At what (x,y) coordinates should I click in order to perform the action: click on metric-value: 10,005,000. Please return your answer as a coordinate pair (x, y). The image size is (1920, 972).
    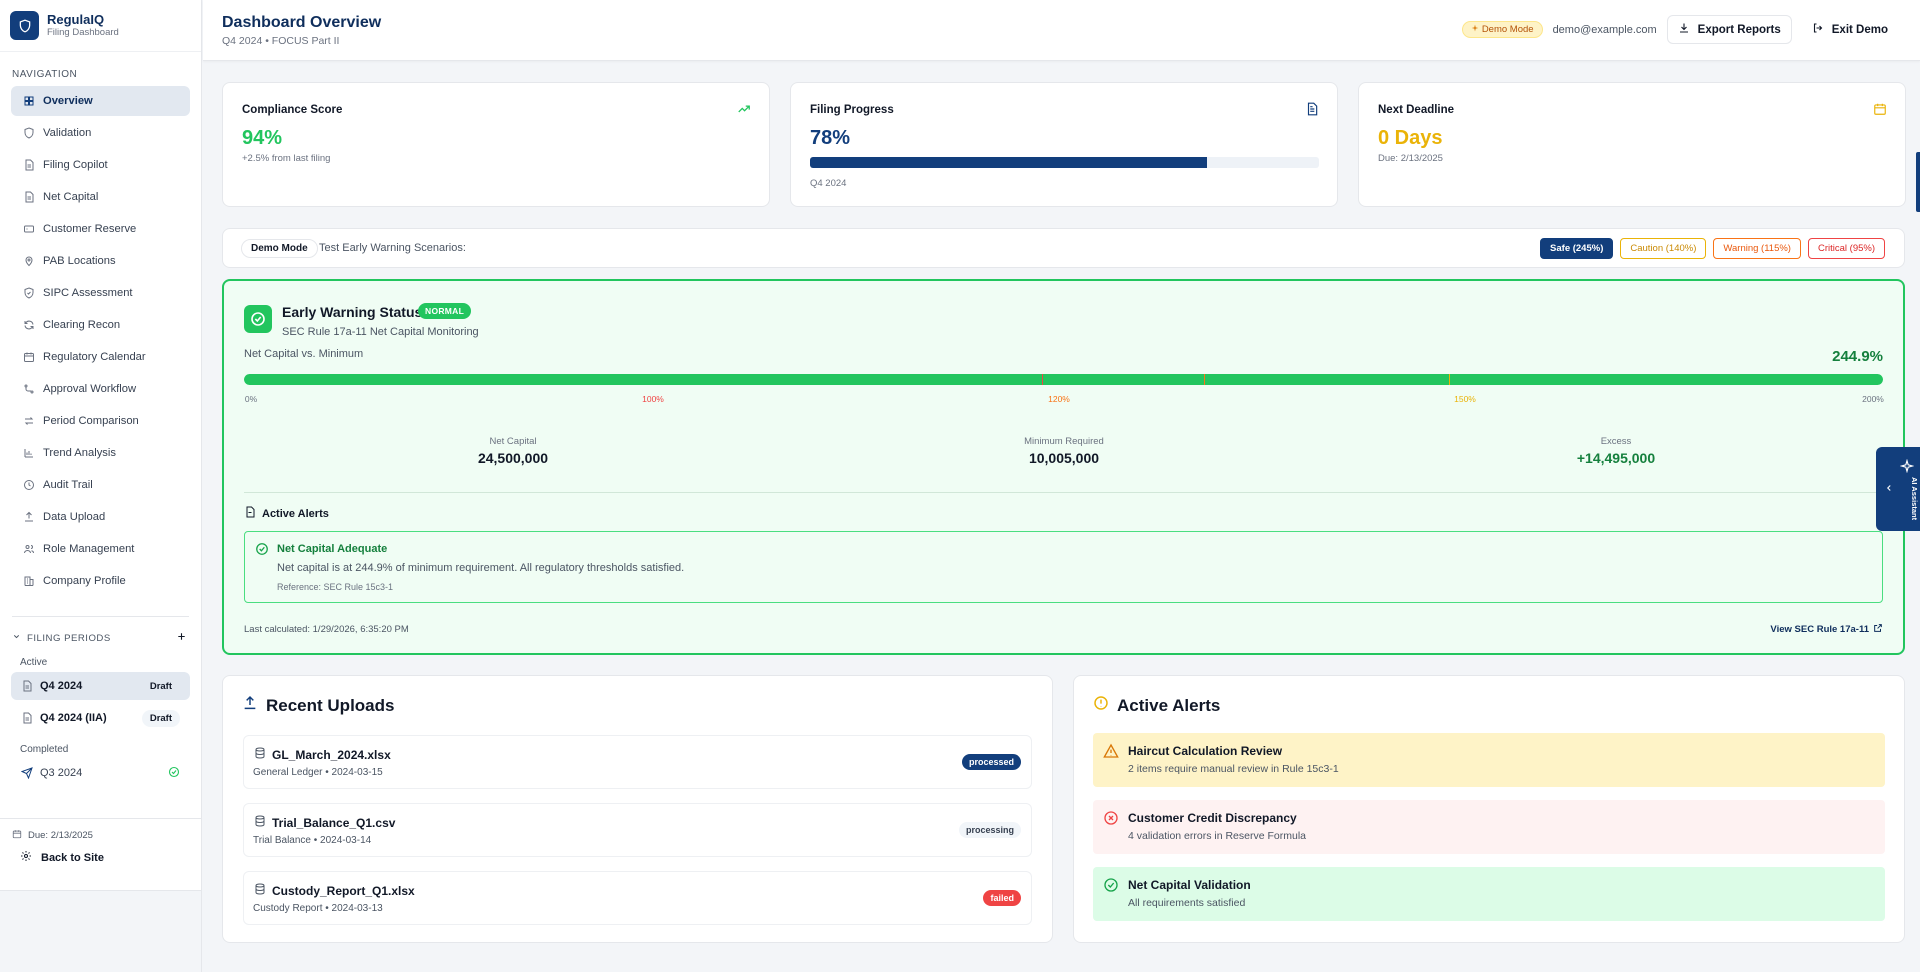
    Looking at the image, I should click on (1064, 458).